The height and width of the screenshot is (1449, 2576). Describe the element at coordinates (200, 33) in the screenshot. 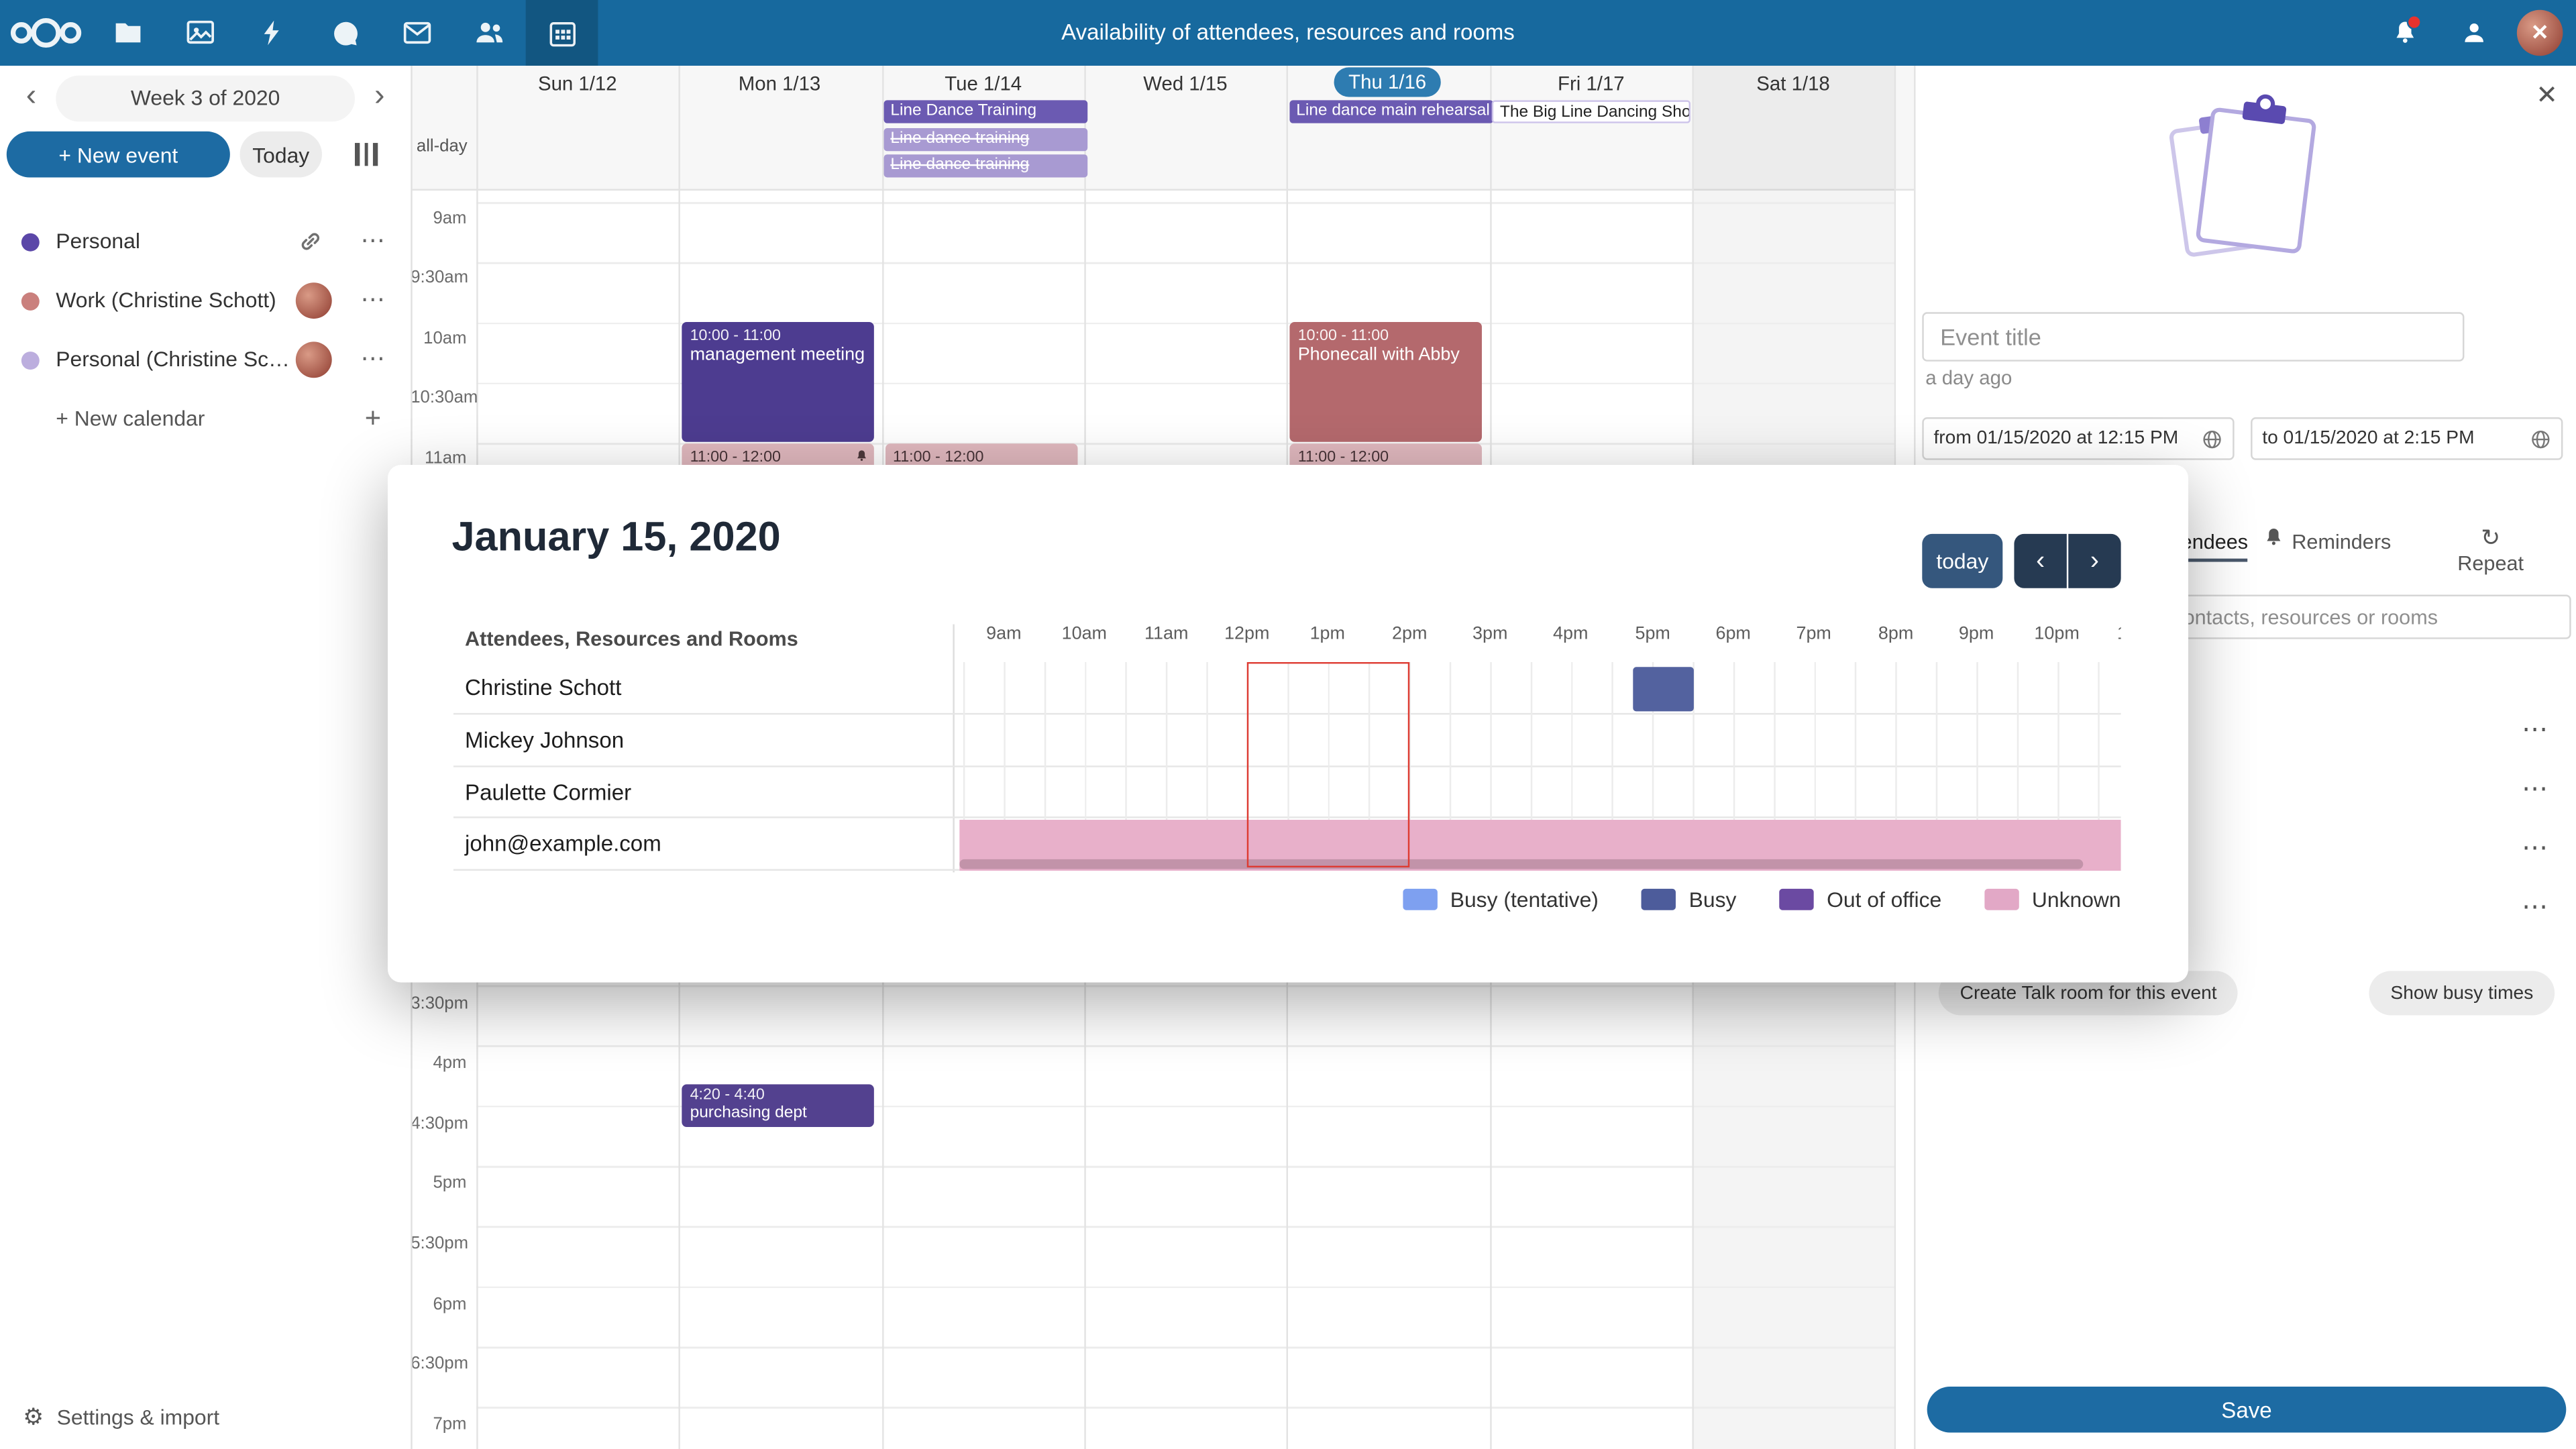

I see `photos-app-icon` at that location.